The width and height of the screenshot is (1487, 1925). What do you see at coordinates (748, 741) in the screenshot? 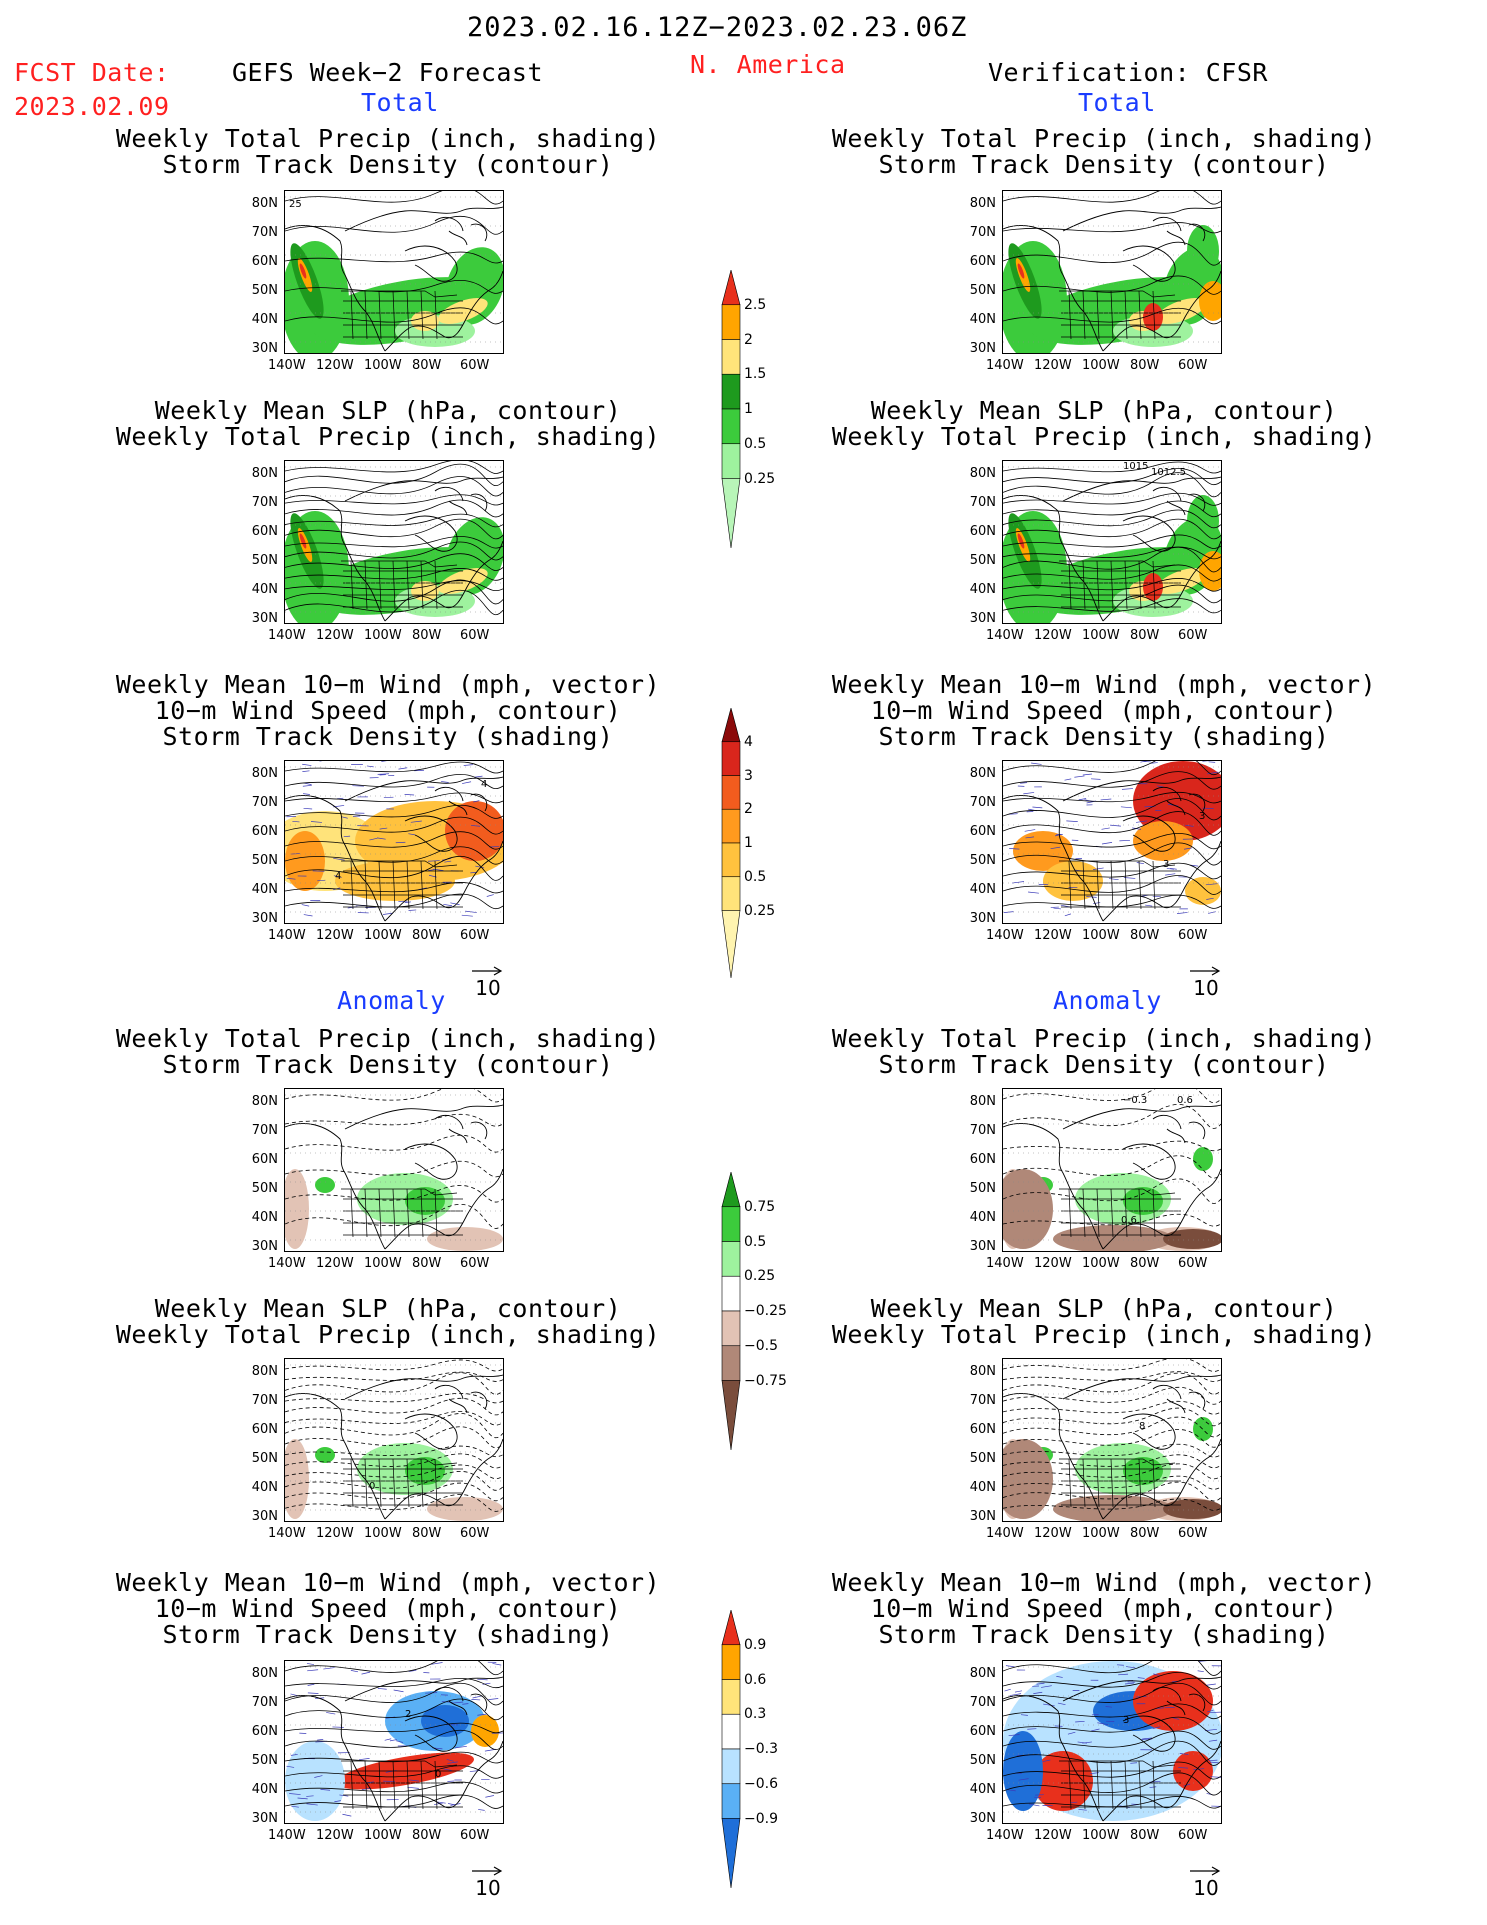
I see `colorbar-tick-label: 4` at bounding box center [748, 741].